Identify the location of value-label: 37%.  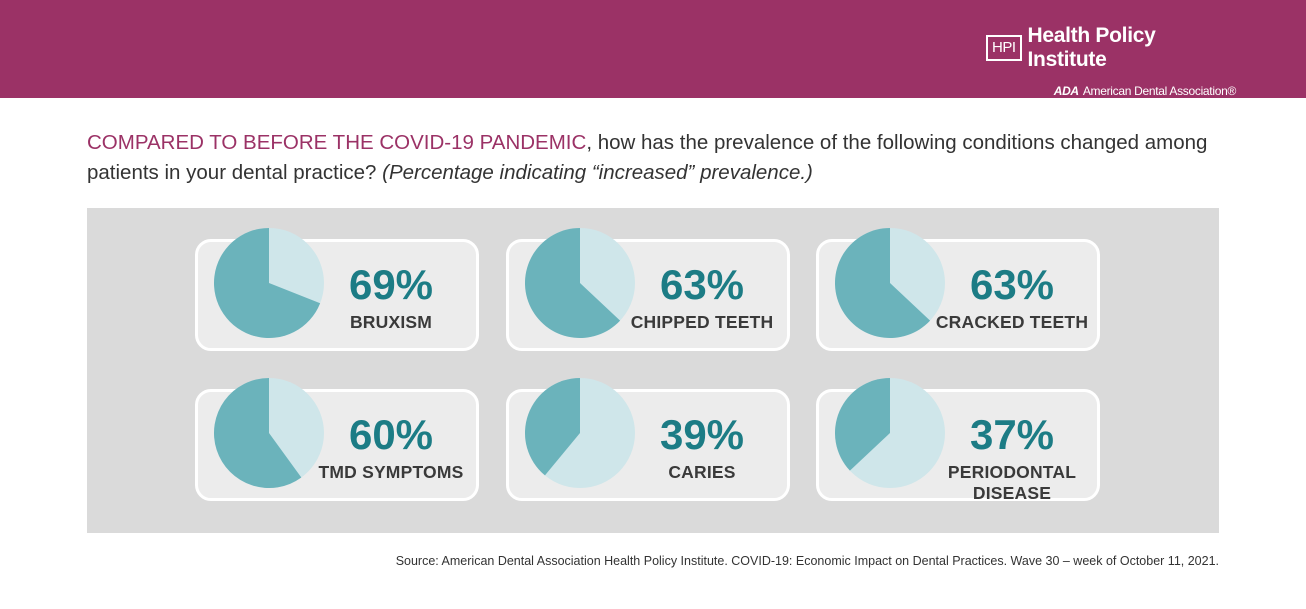
(1012, 434).